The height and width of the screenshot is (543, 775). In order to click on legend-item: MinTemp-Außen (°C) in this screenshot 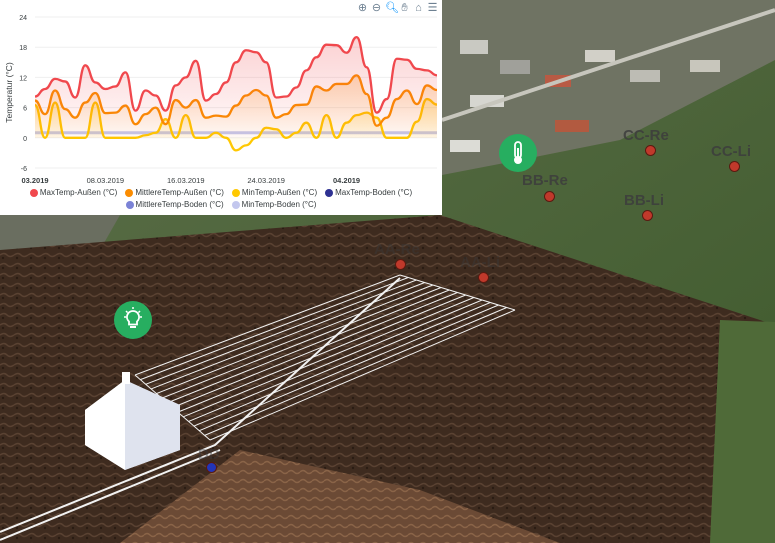, I will do `click(274, 192)`.